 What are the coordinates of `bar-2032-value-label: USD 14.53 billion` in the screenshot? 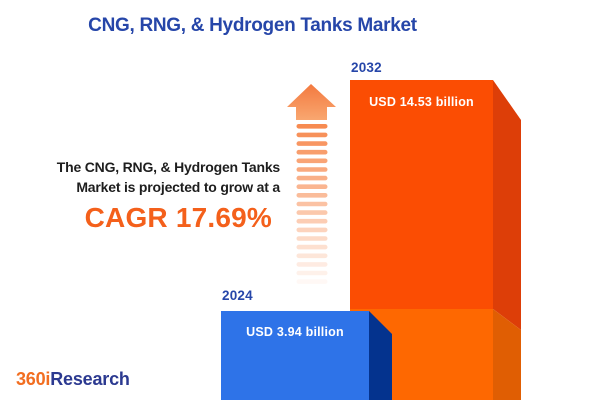 It's located at (421, 102).